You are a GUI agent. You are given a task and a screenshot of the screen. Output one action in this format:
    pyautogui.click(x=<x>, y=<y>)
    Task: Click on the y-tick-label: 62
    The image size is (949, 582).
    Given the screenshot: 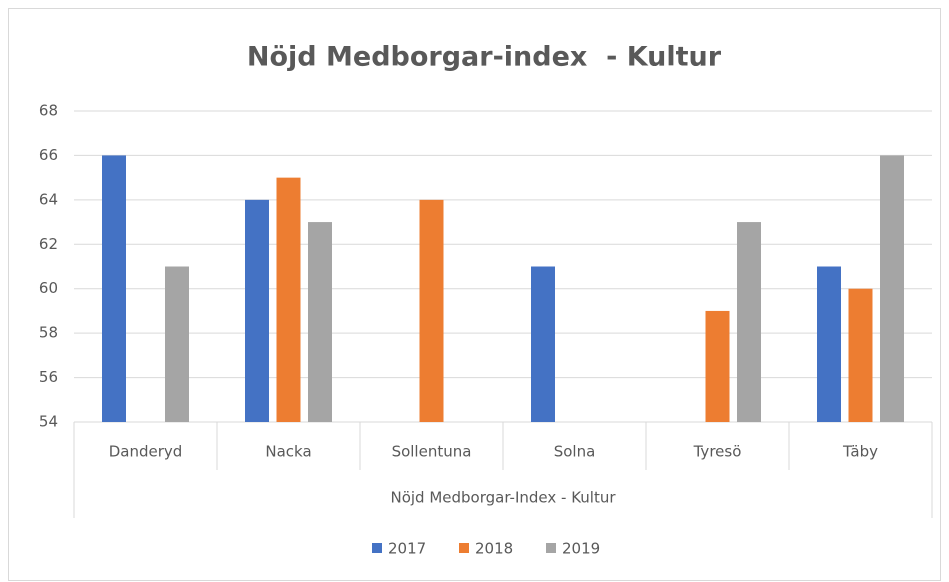 What is the action you would take?
    pyautogui.click(x=48, y=244)
    